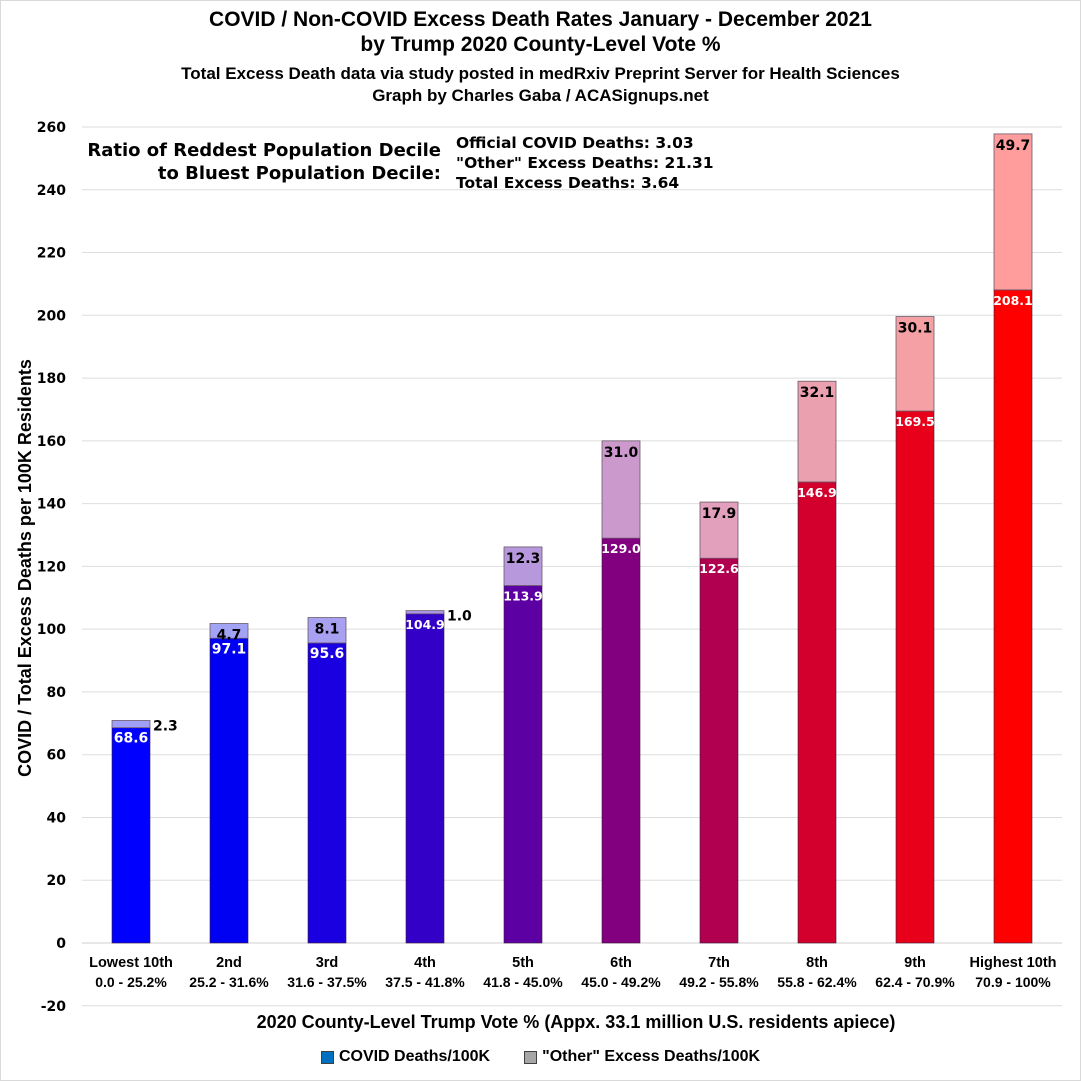  I want to click on data-label-other-4: 12.3, so click(523, 559).